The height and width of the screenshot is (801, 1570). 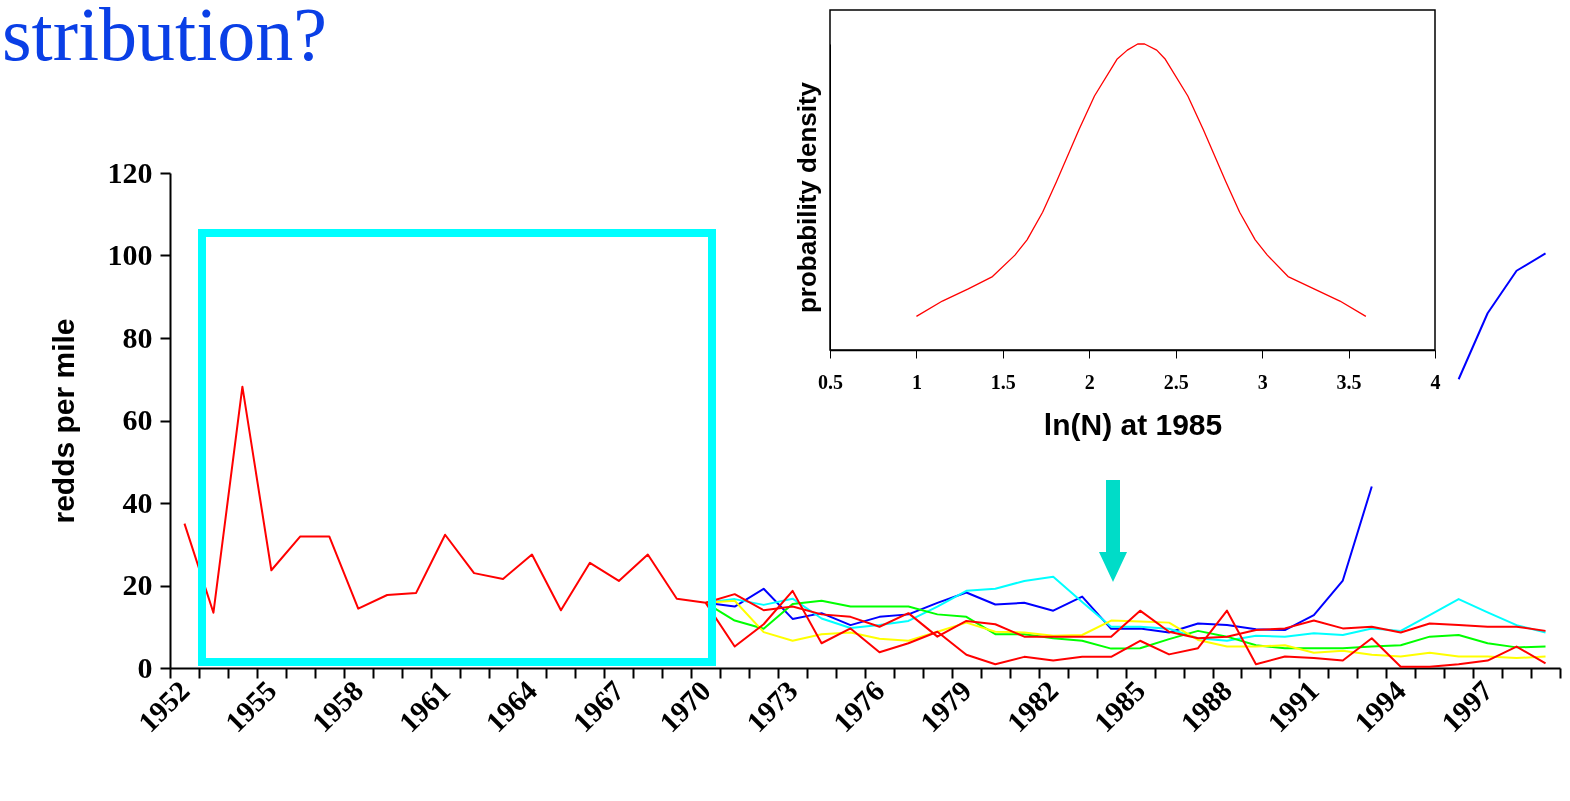 I want to click on x-axis-title: ln(N) at 1985, so click(x=1133, y=424).